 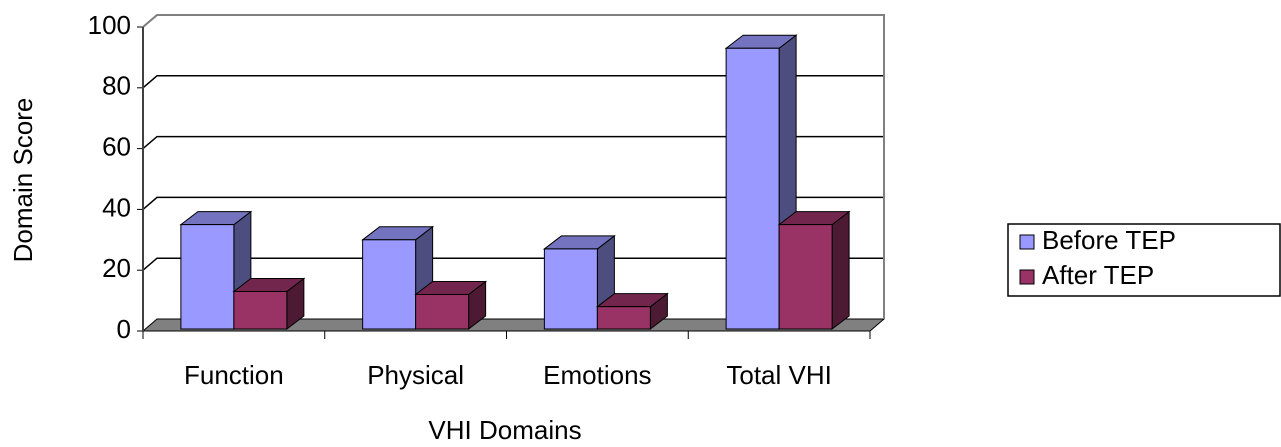 I want to click on y-tick-label: 100, so click(x=109, y=25).